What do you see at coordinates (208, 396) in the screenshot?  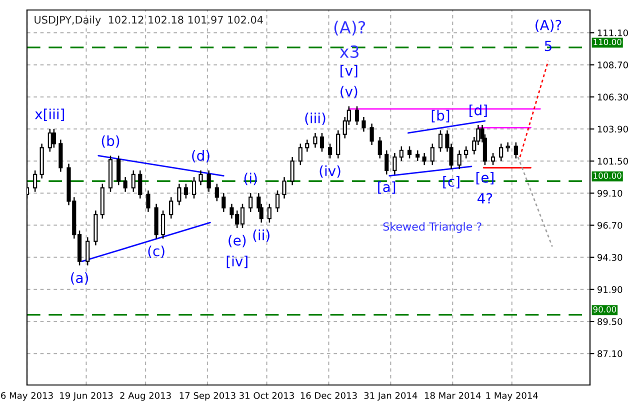 I see `x-tick-label: 17 Sep 2013` at bounding box center [208, 396].